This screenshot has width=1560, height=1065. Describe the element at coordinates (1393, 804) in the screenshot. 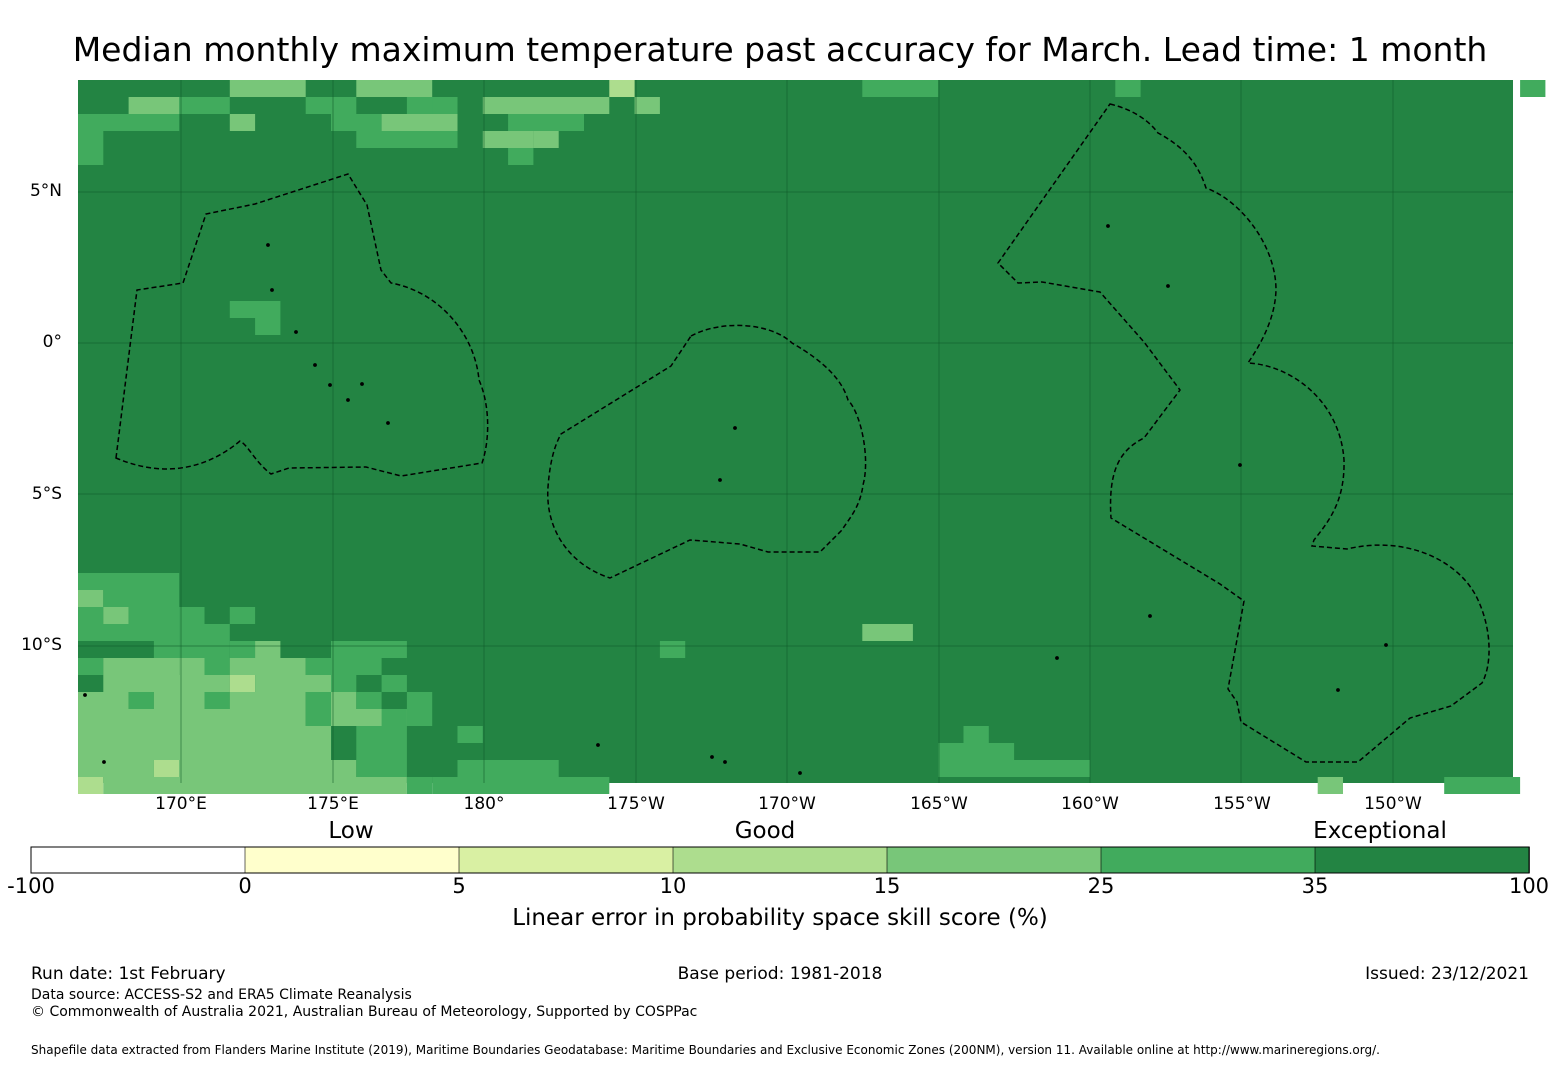

I see `lon-label-150w: 150°W` at that location.